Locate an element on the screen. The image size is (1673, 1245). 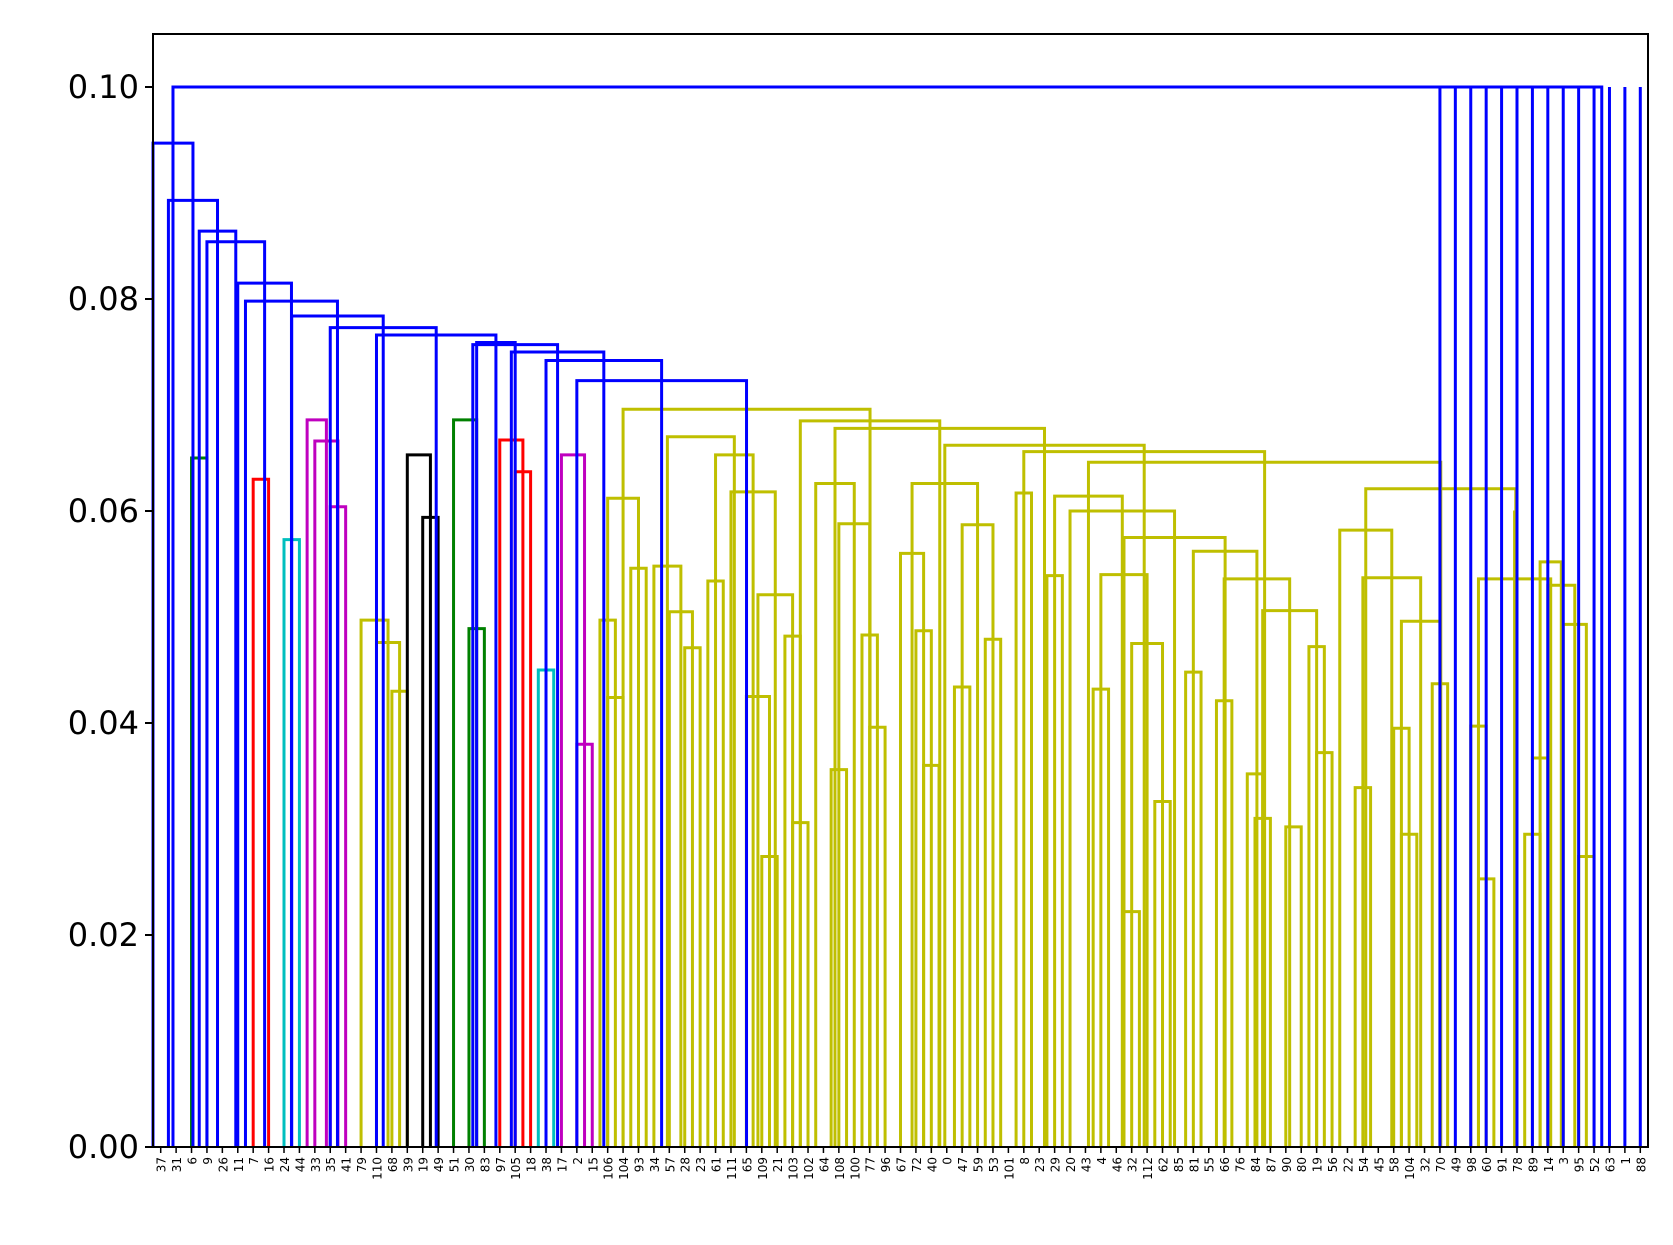
leaf-label: 8 is located at coordinates (1025, 1161).